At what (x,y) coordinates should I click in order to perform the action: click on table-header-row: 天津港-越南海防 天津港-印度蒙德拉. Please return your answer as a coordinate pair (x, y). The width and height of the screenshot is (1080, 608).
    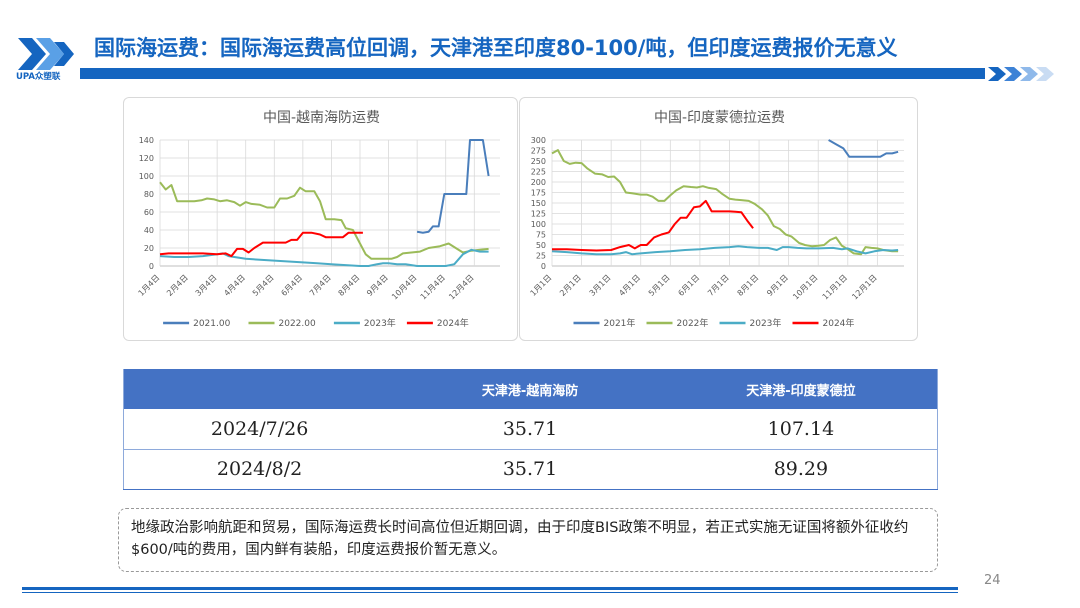
    Looking at the image, I should click on (530, 389).